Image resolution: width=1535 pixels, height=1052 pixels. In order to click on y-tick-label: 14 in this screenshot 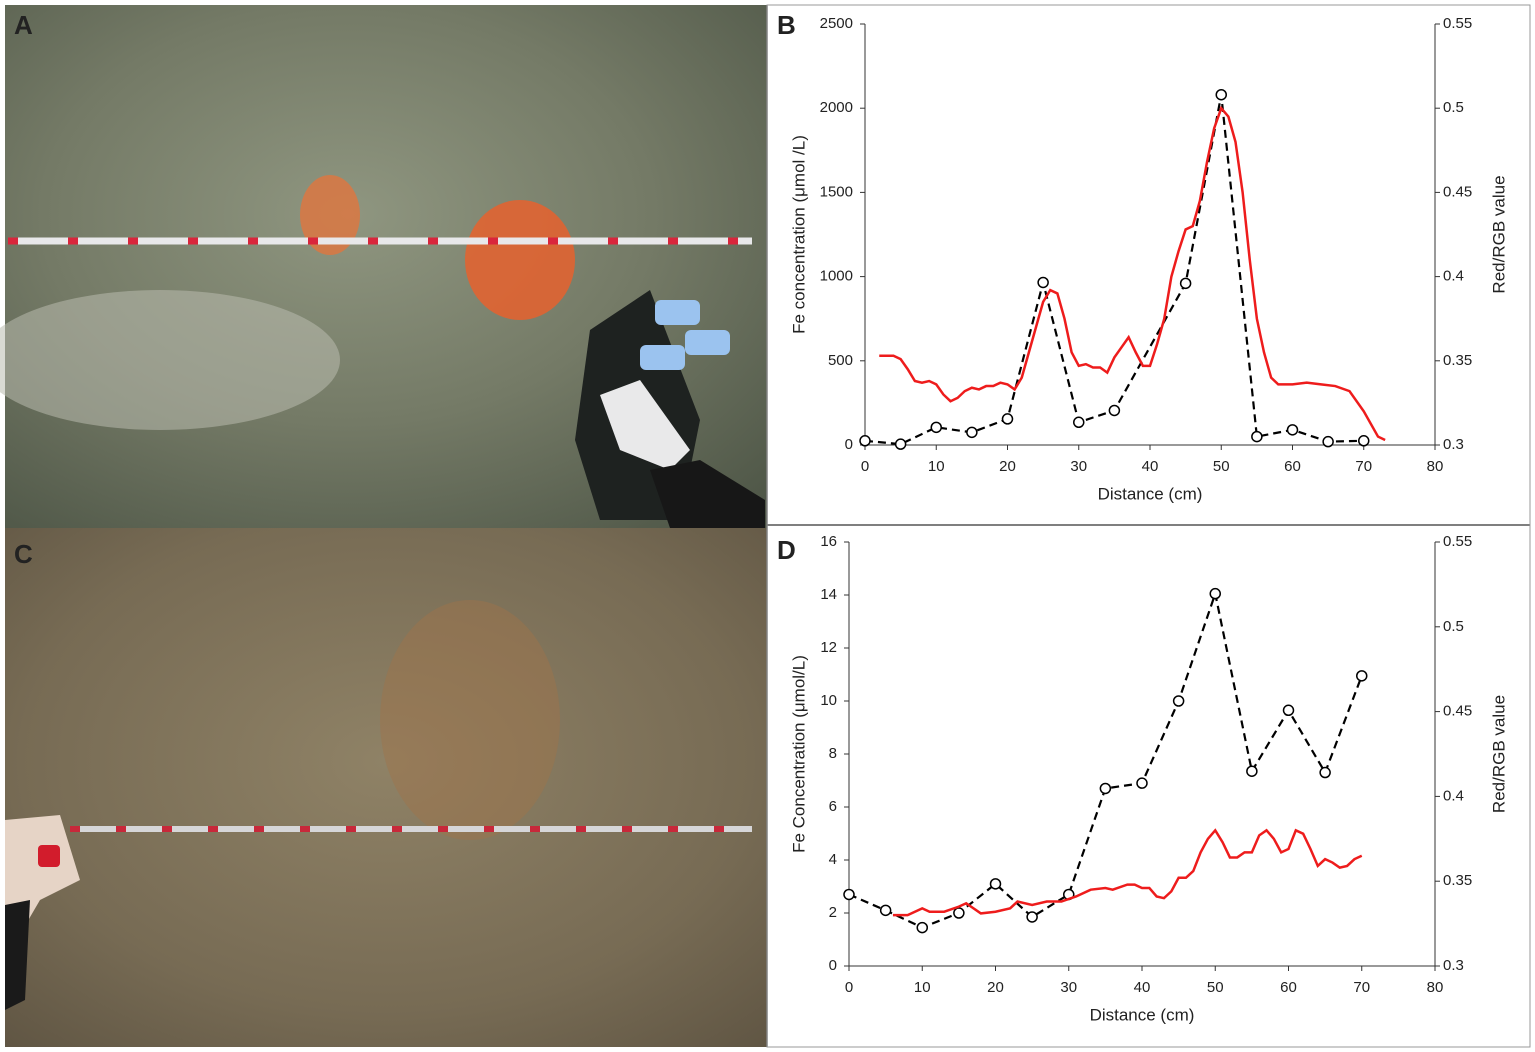, I will do `click(828, 594)`.